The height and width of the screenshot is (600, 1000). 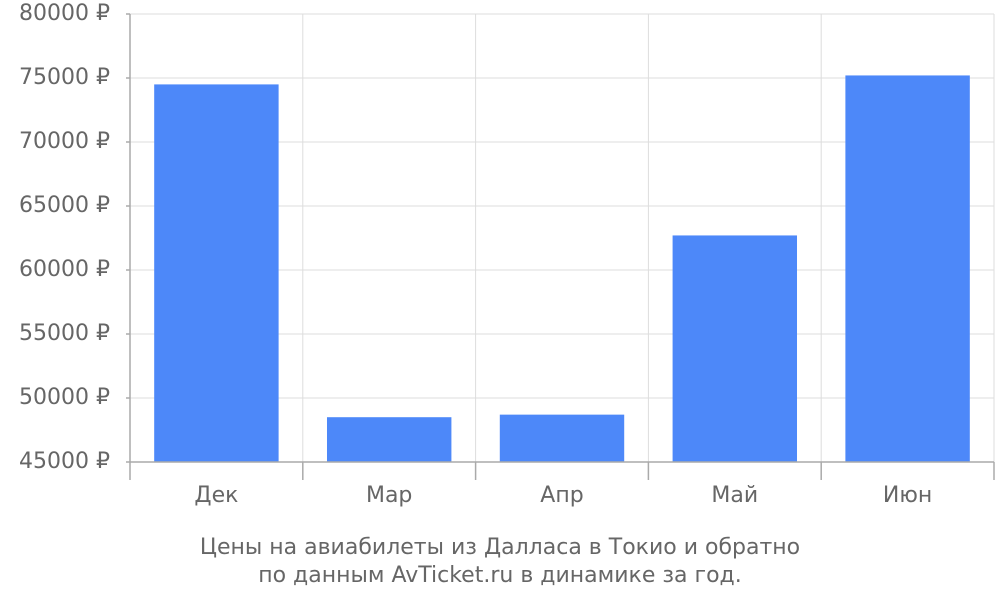 What do you see at coordinates (64, 77) in the screenshot?
I see `y-tick-label: 75000 ₽` at bounding box center [64, 77].